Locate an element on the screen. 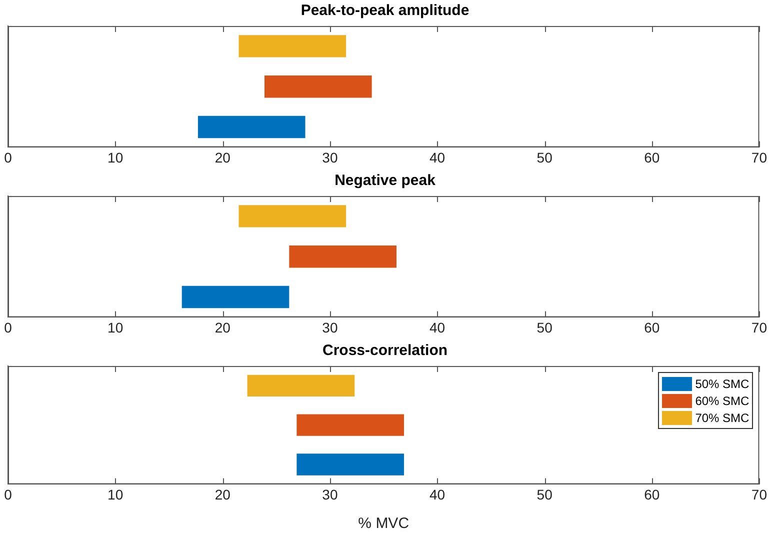  chart-title: Negative peak is located at coordinates (385, 181).